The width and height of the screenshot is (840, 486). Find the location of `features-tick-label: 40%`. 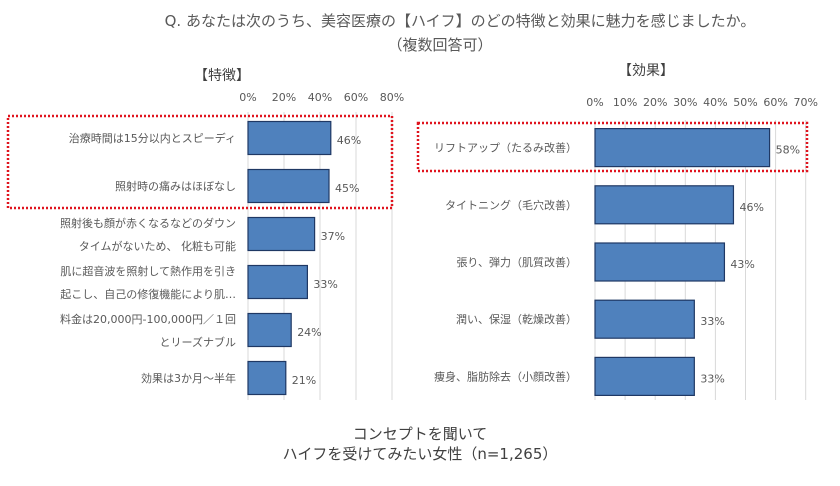

features-tick-label: 40% is located at coordinates (320, 97).